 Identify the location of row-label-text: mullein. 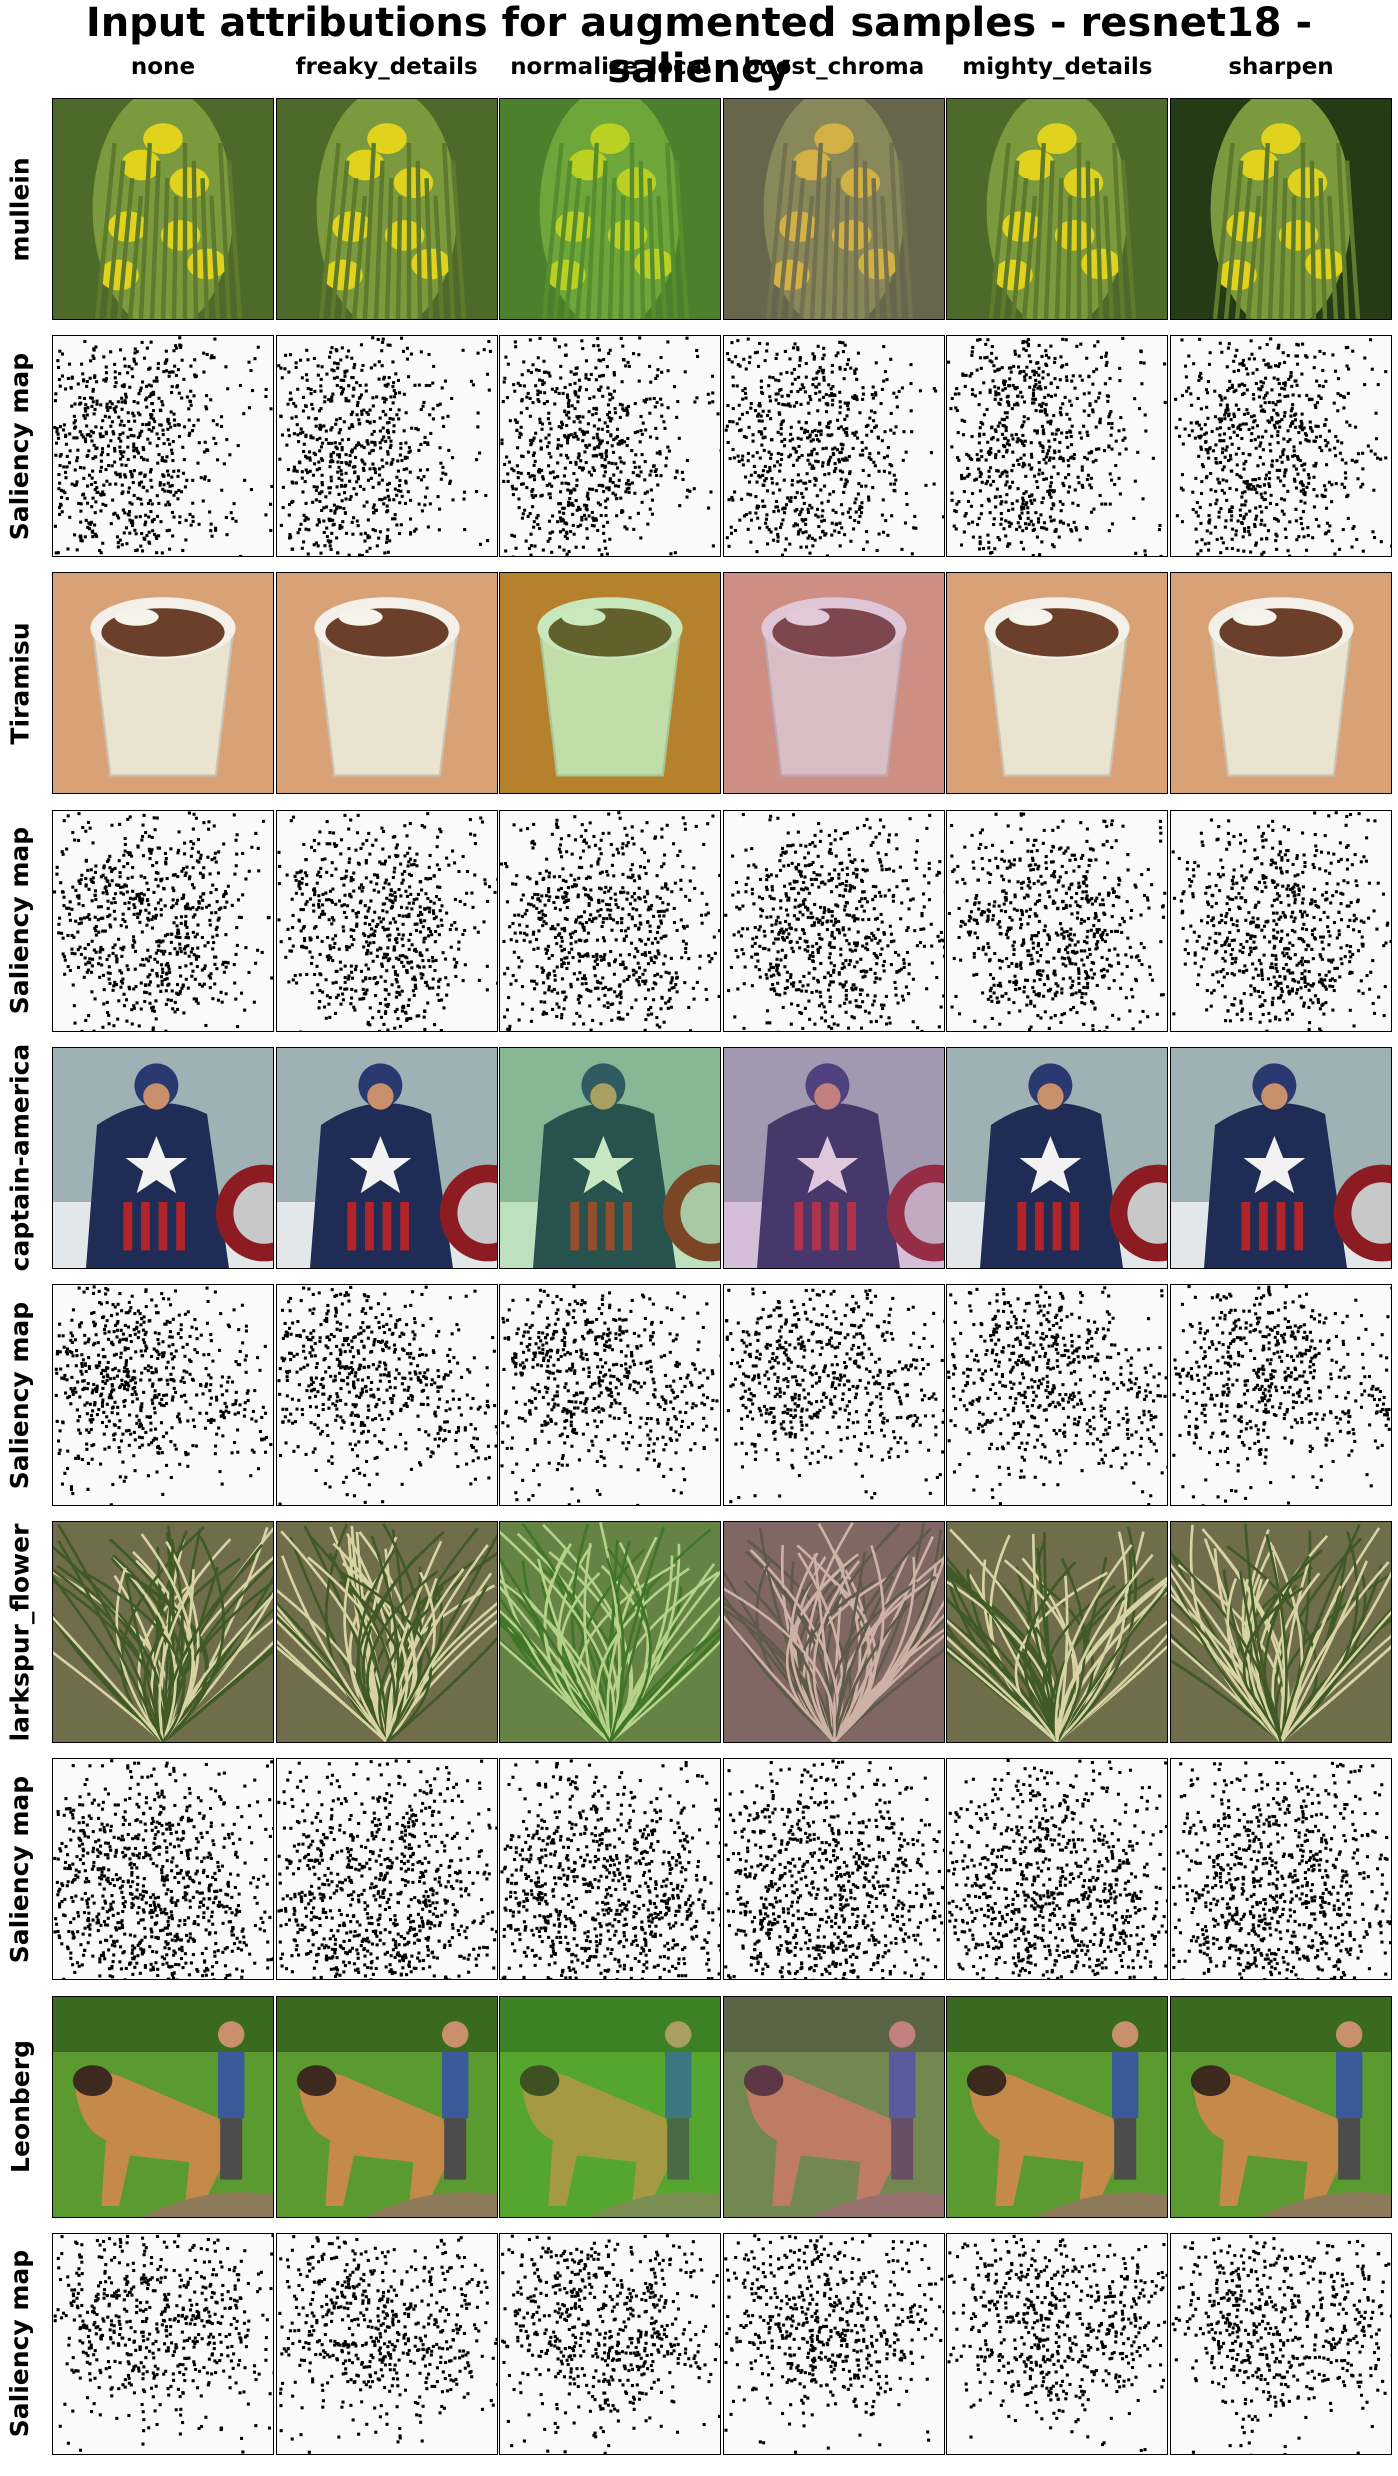
(20, 209).